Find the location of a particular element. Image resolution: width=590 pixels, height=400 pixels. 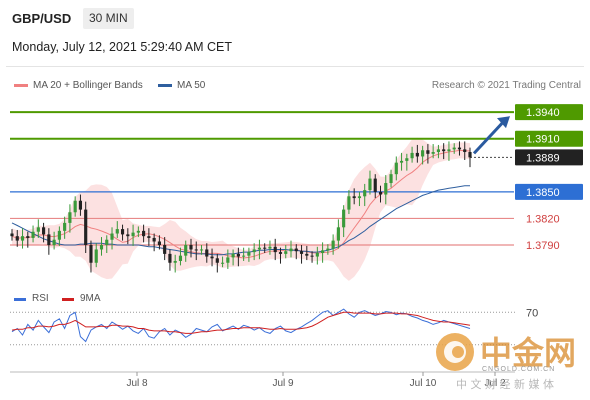

level-label: 1.3820 is located at coordinates (543, 219).